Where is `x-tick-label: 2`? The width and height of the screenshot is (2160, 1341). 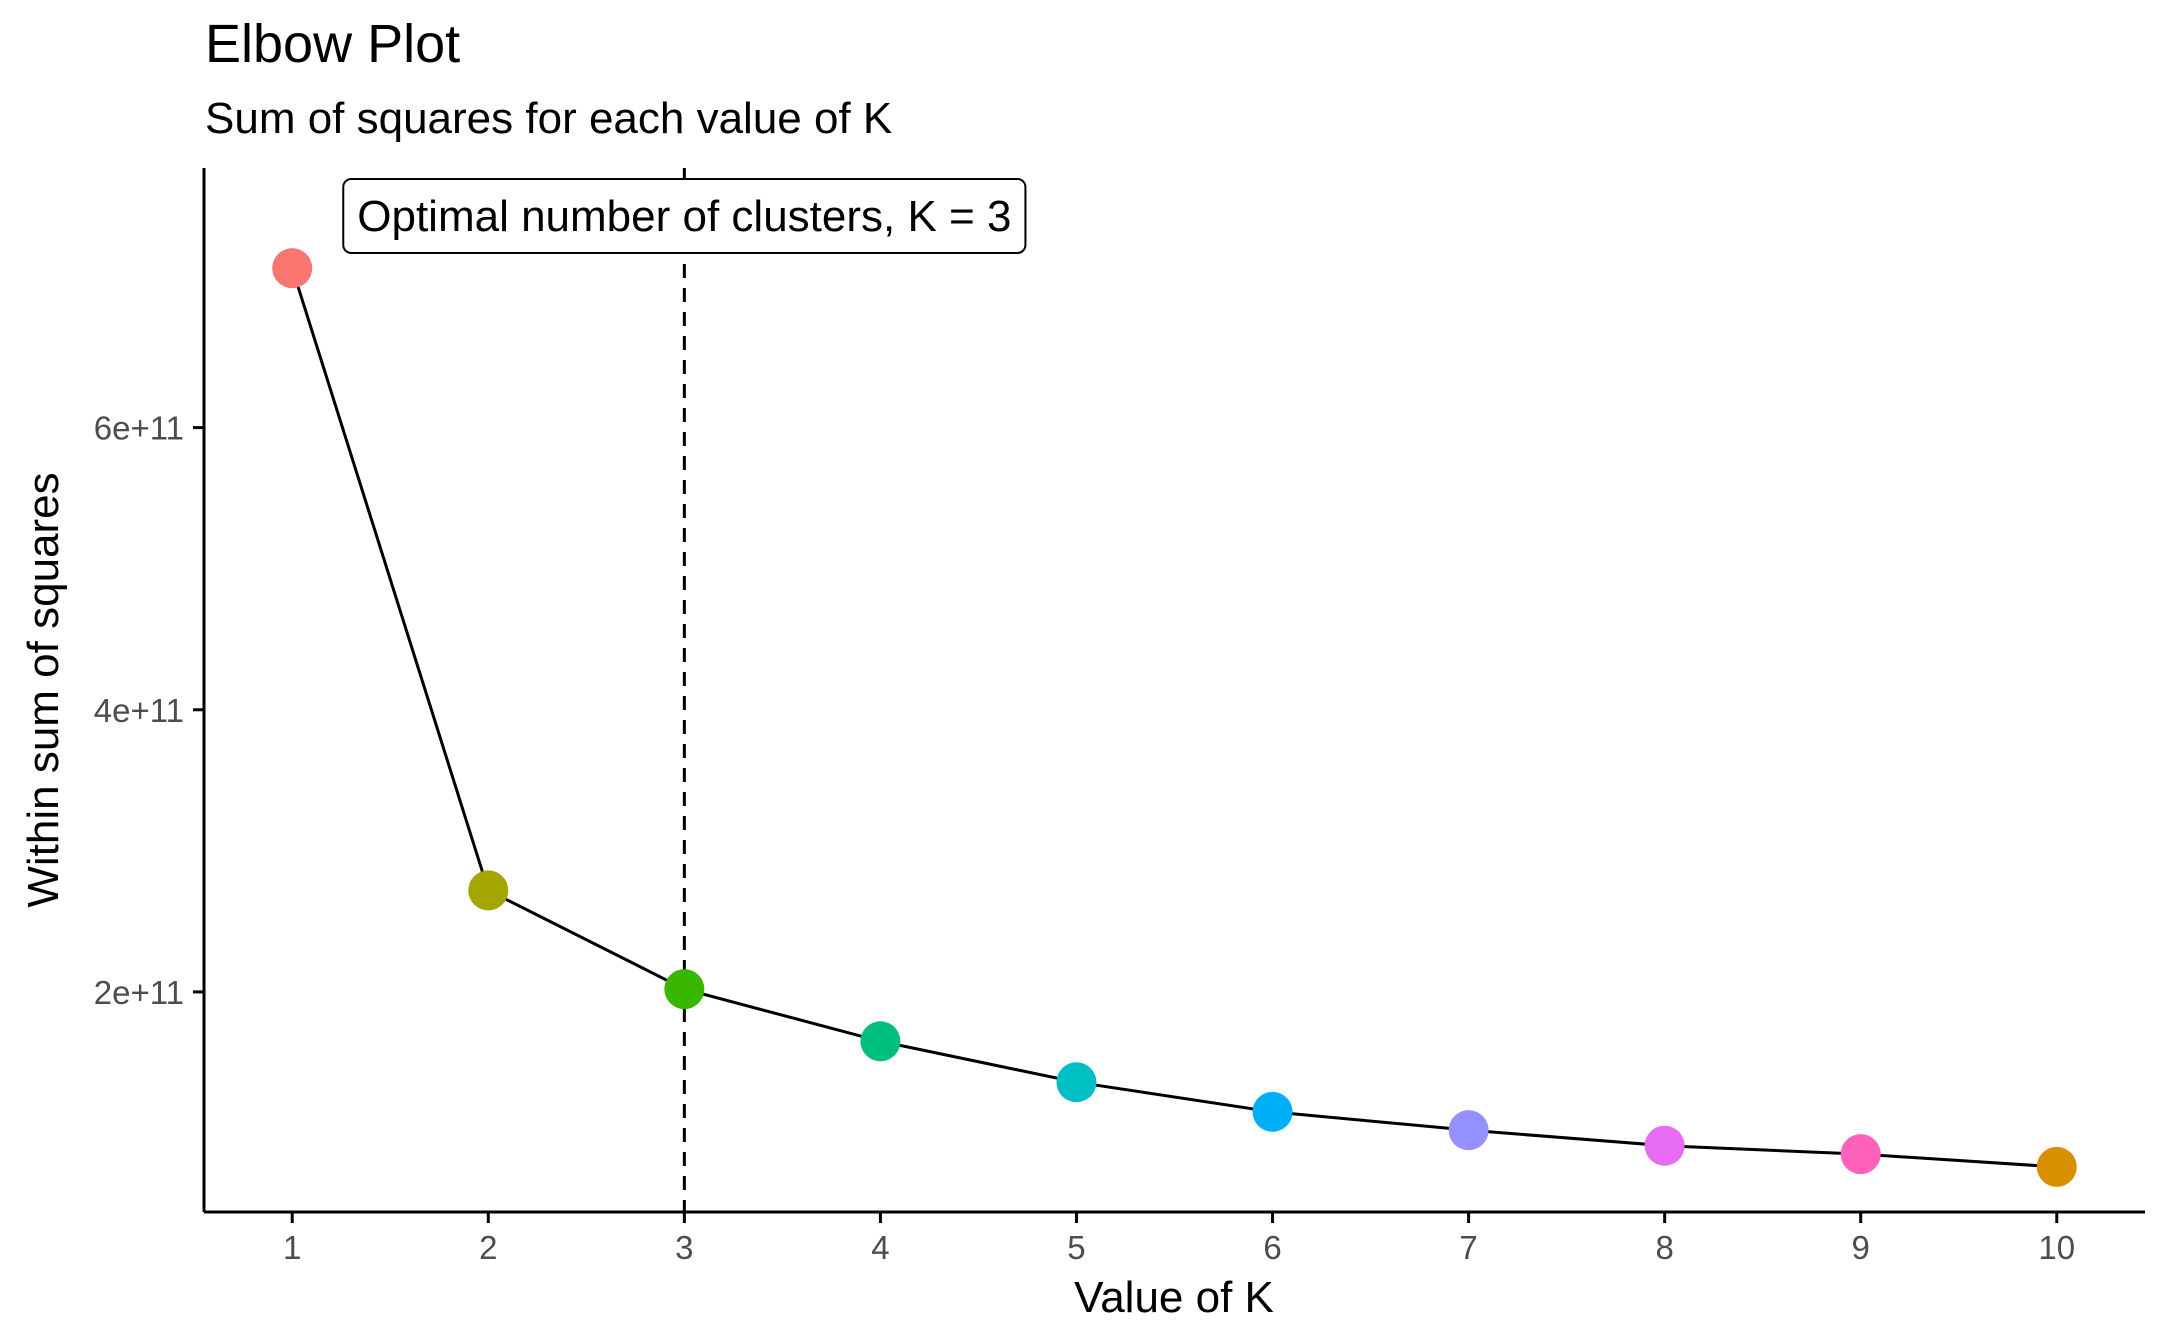
x-tick-label: 2 is located at coordinates (488, 1247).